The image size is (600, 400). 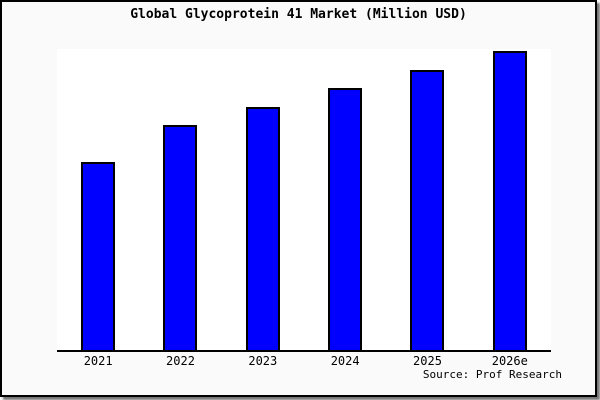 I want to click on bar-2022, so click(x=180, y=237).